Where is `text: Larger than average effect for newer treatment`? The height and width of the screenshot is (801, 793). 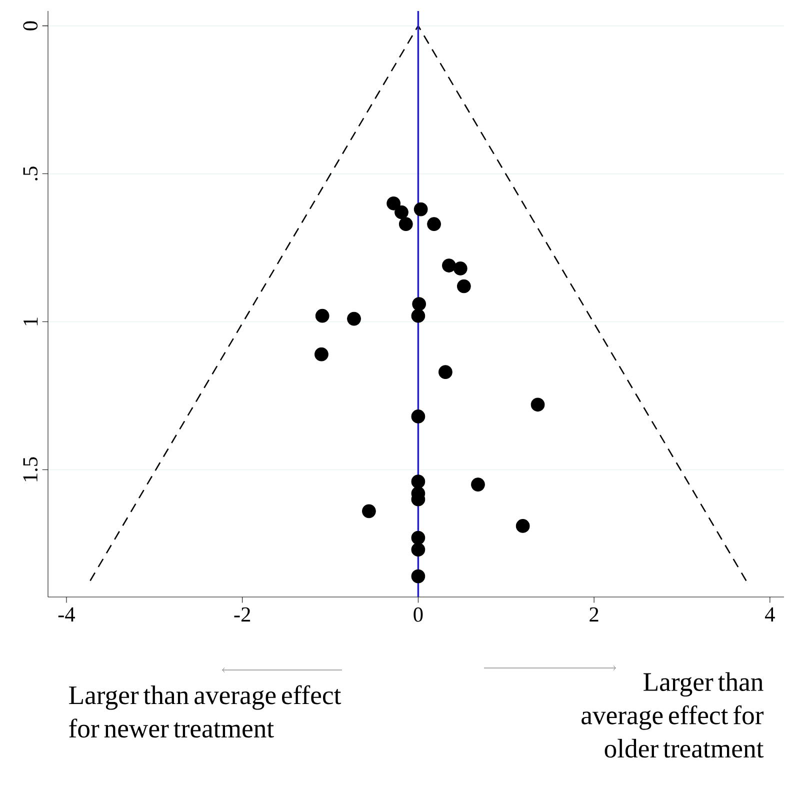 text: Larger than average effect for newer treatment is located at coordinates (205, 711).